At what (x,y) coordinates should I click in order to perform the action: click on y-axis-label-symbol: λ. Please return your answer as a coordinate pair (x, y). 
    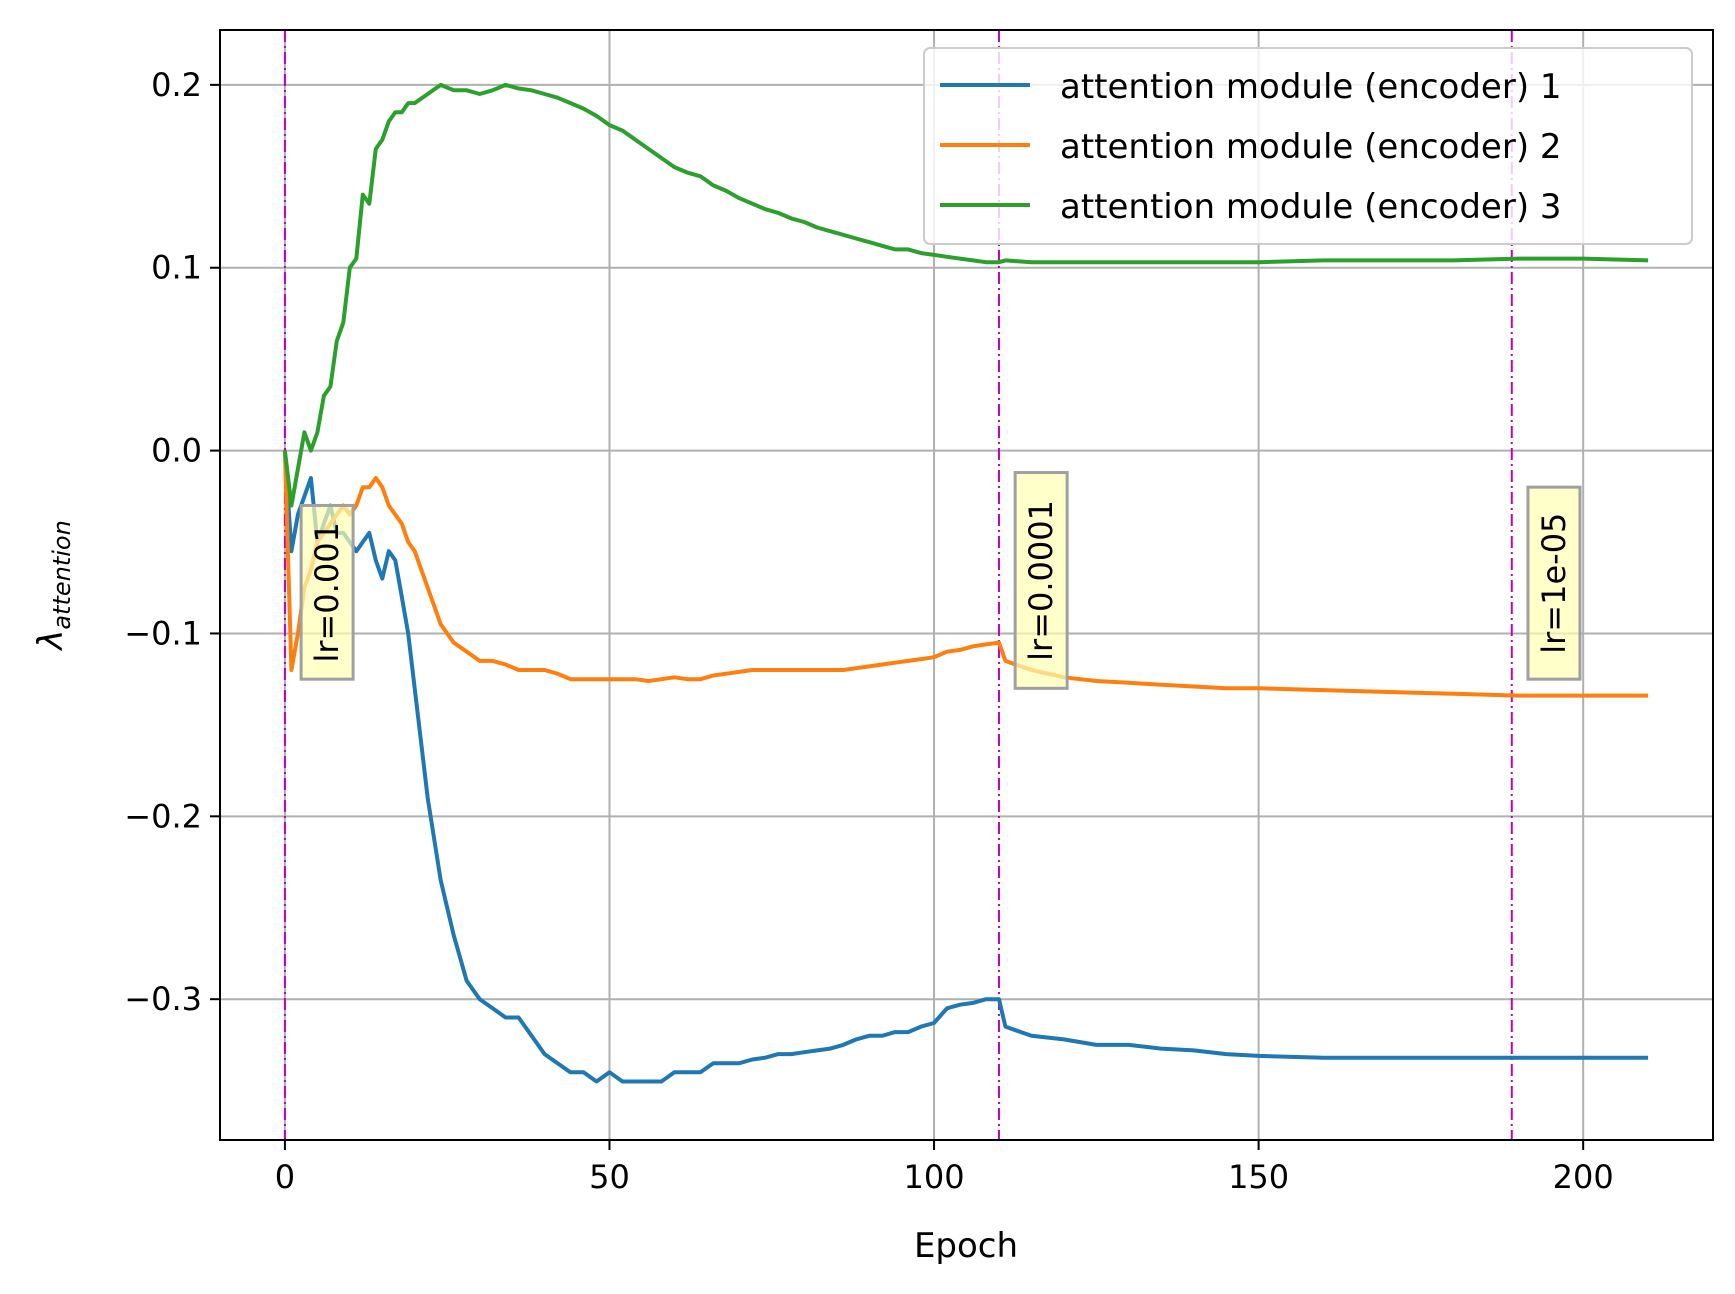
    Looking at the image, I should click on (51, 641).